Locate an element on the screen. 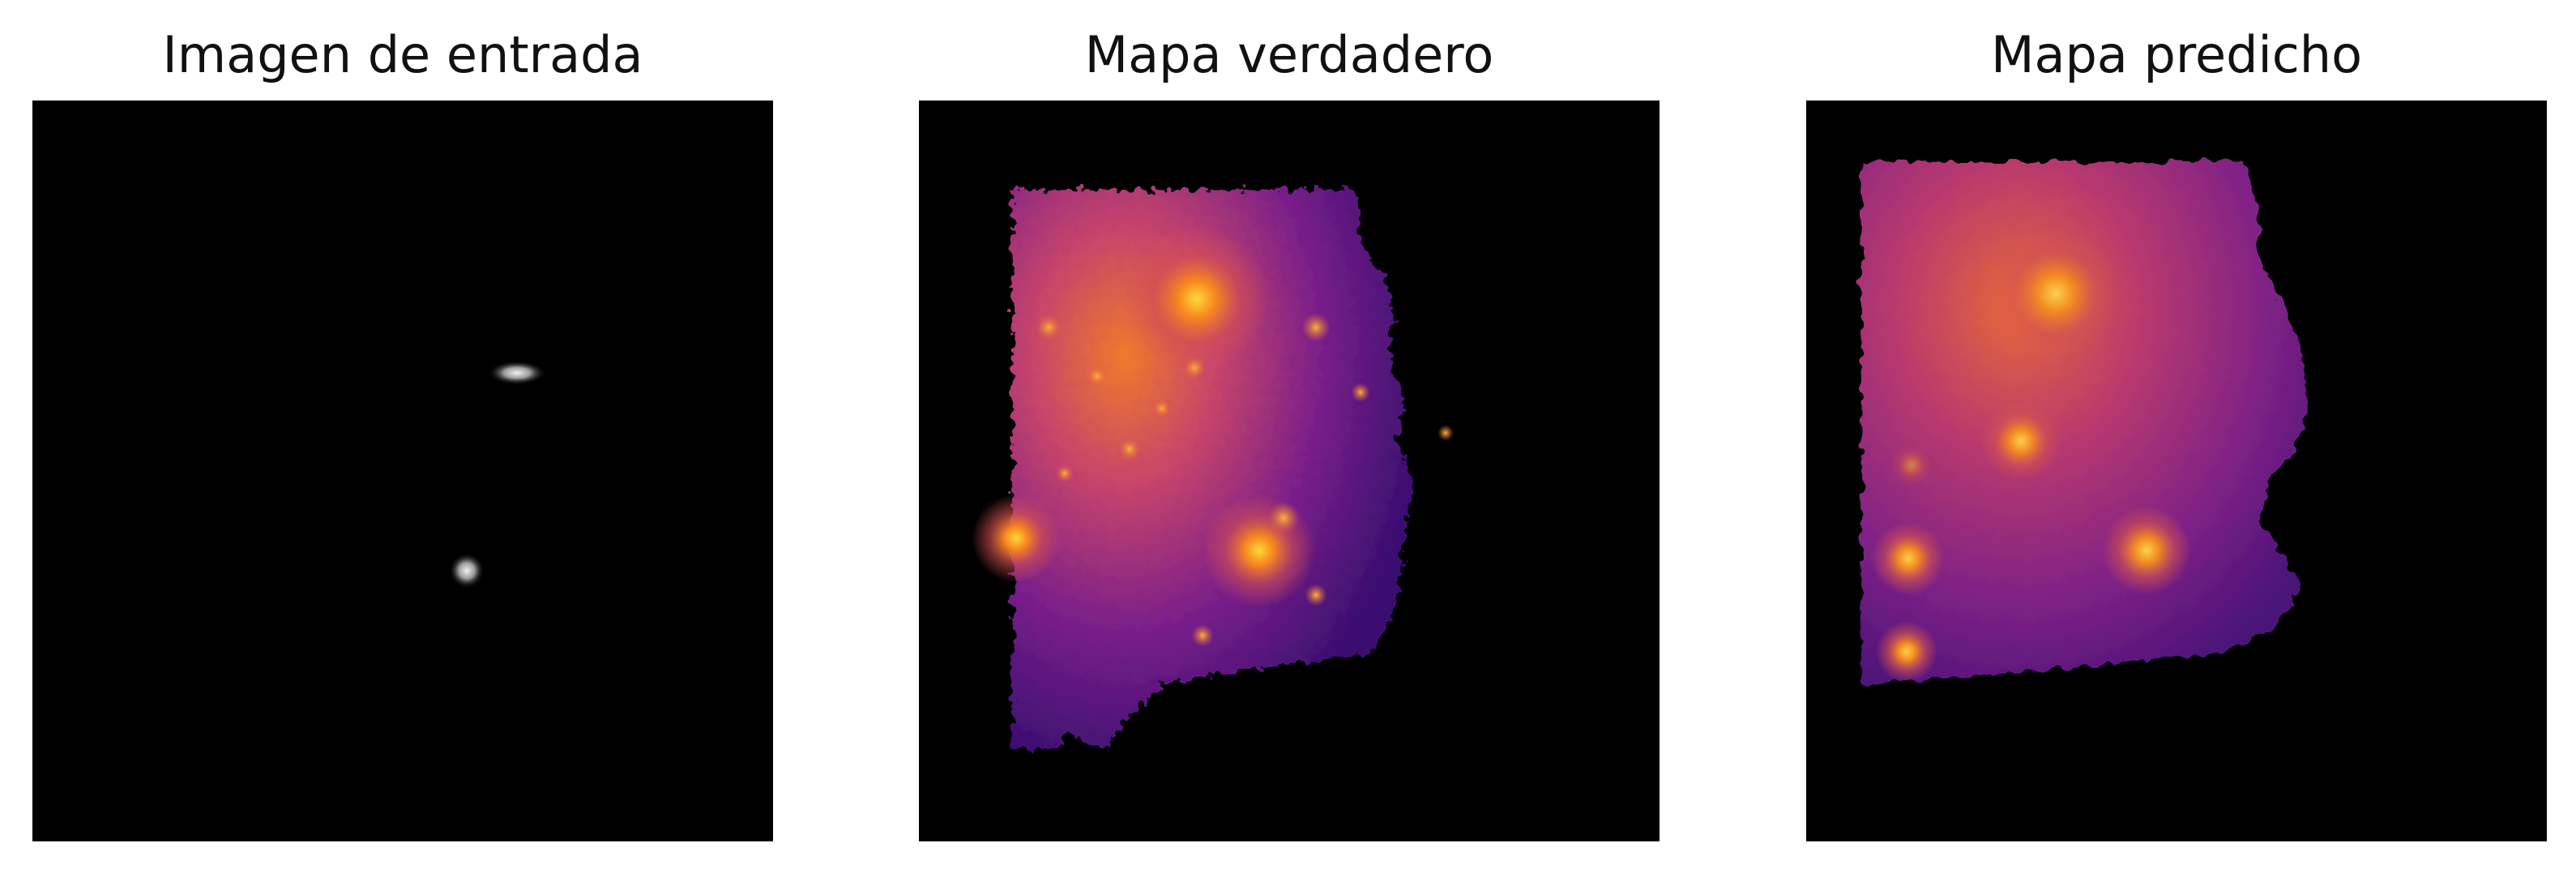 The height and width of the screenshot is (873, 2576). panel-title-true: Mapa verdadero is located at coordinates (1289, 54).